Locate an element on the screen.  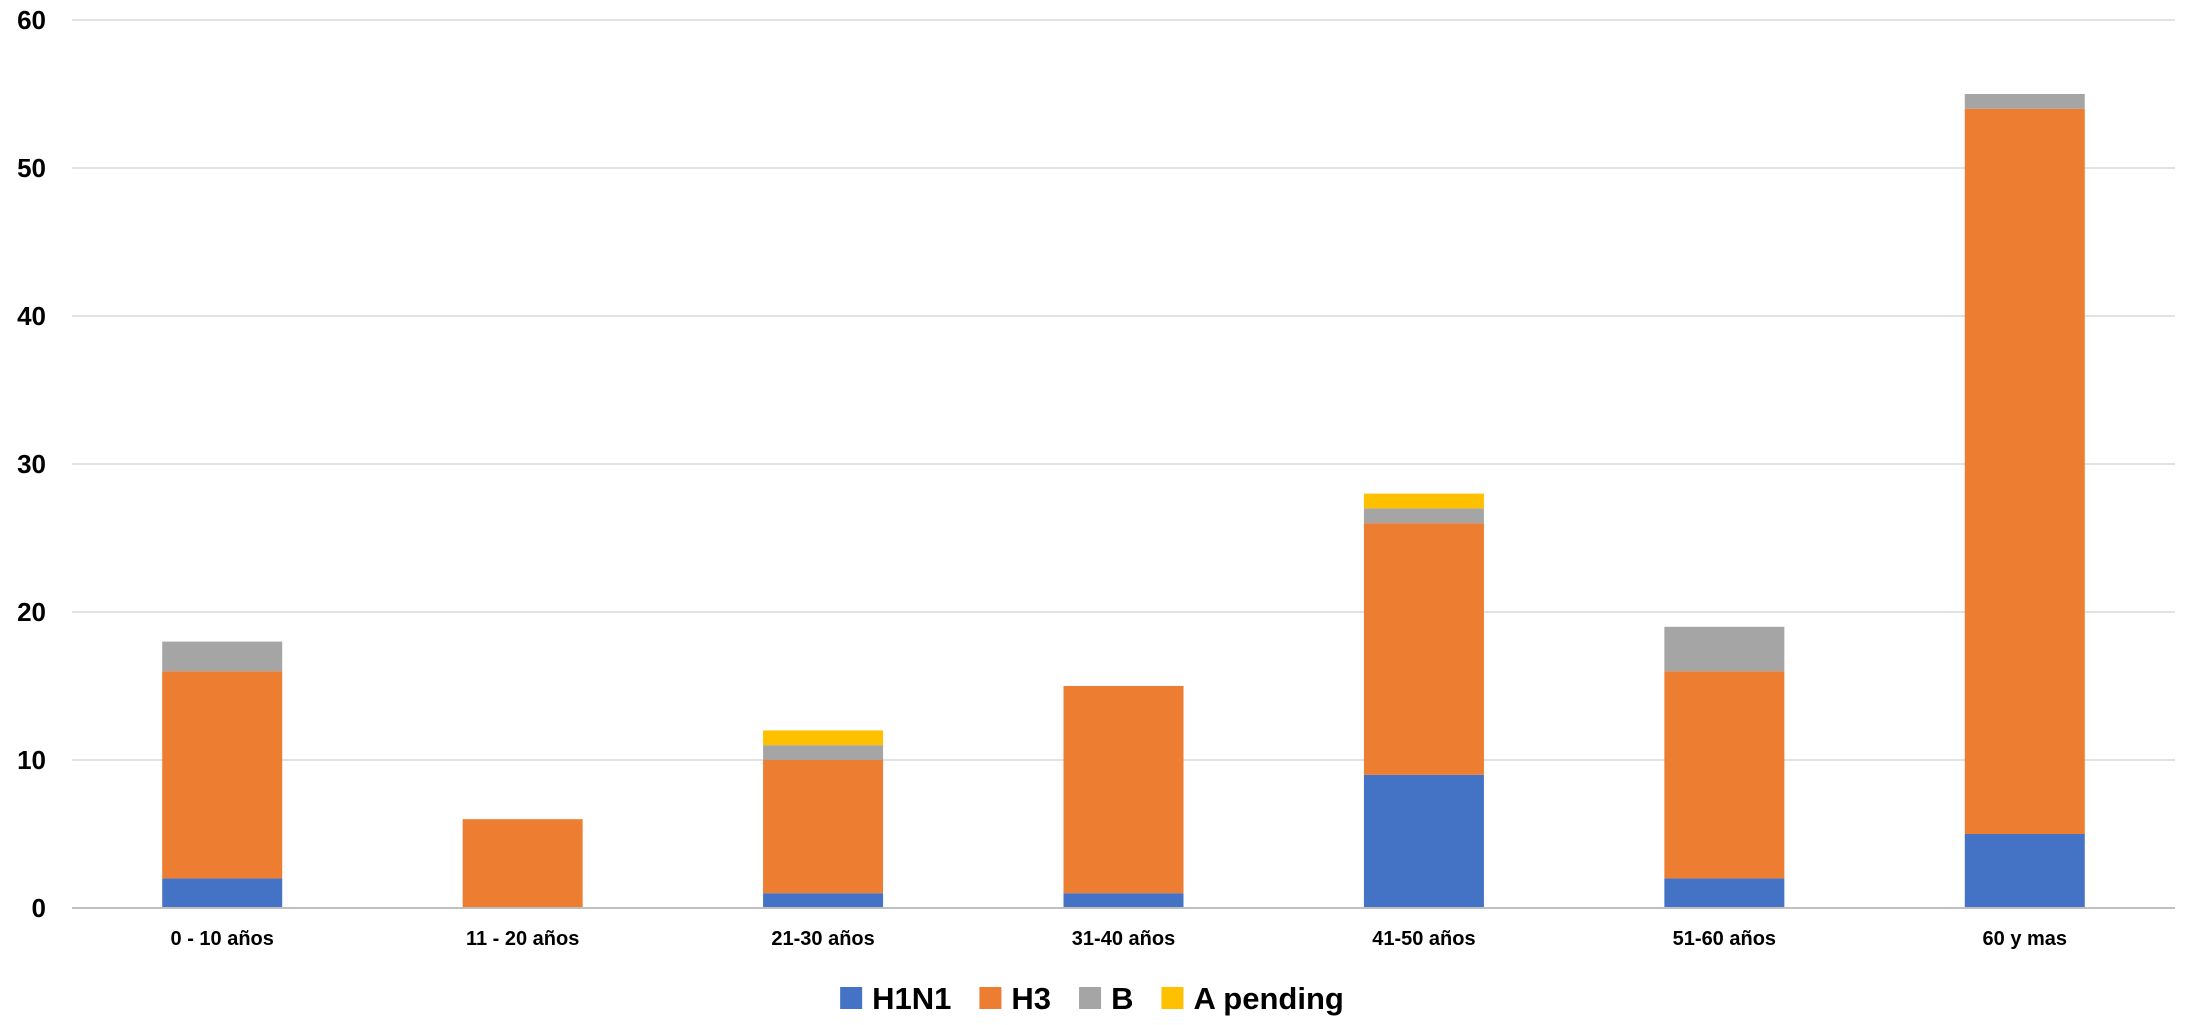
x-tick-label: 41-50 años is located at coordinates (1423, 939).